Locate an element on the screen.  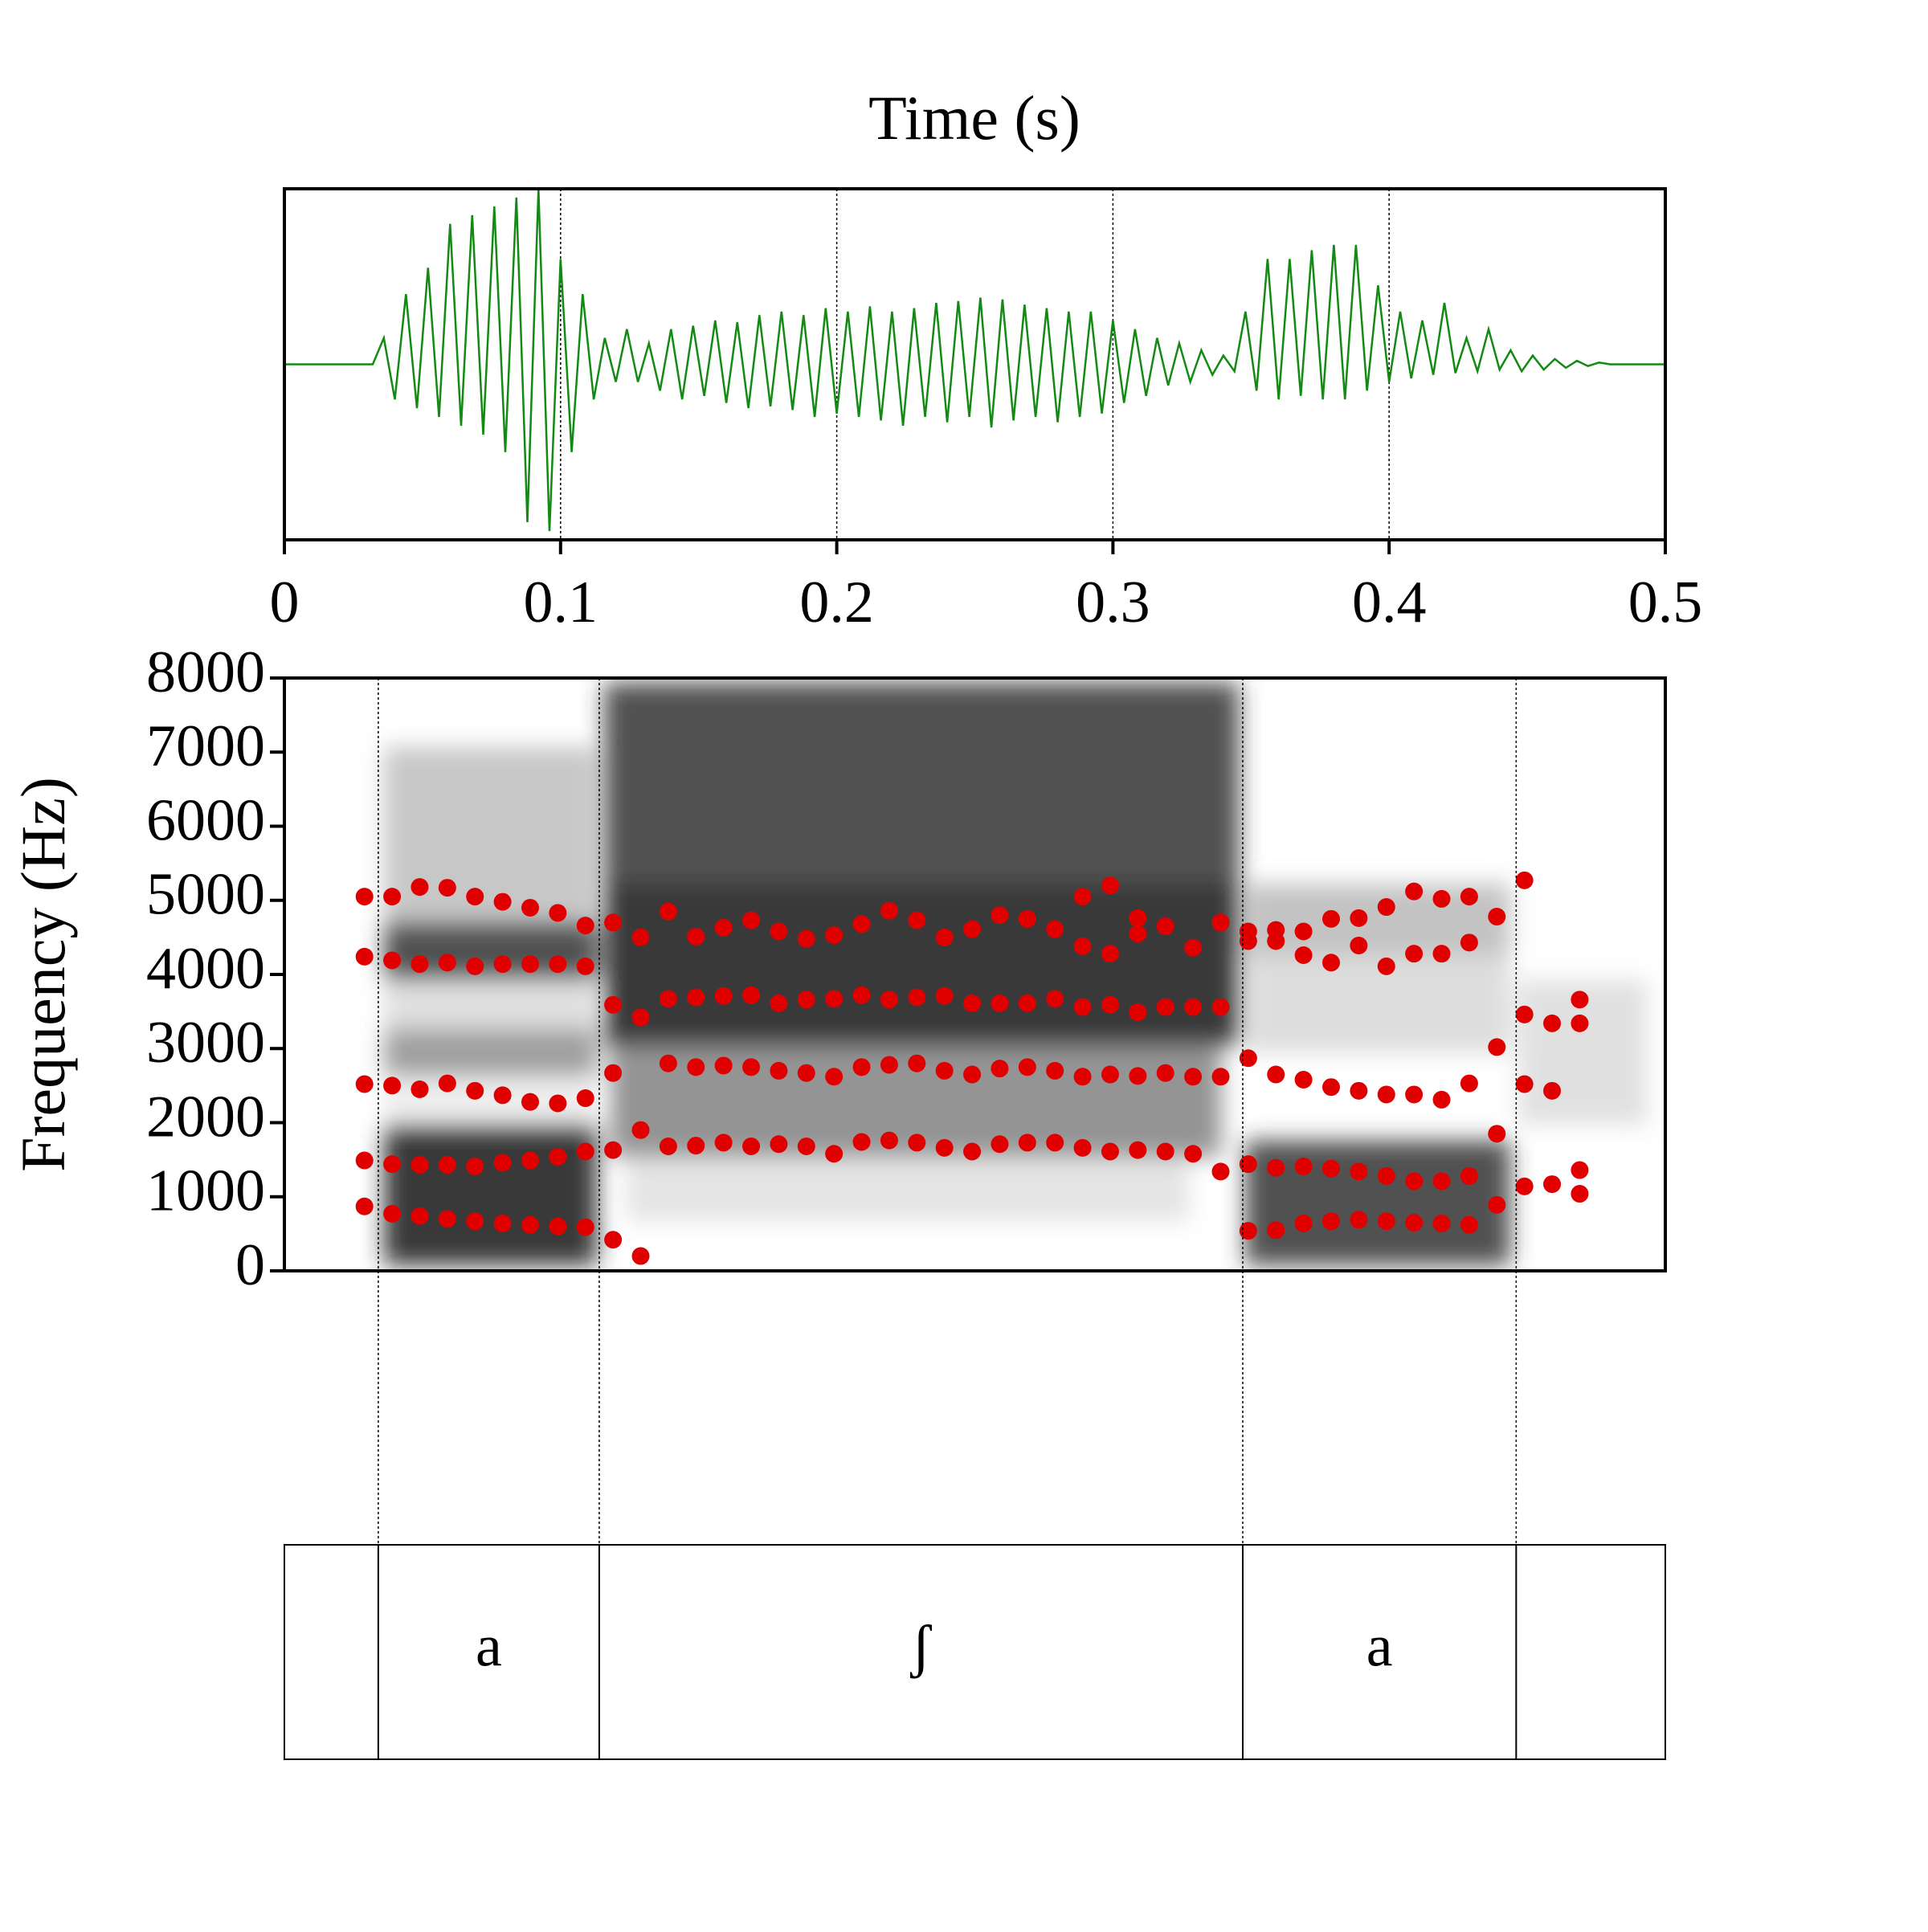
x-tick-label: 0.4 is located at coordinates (1389, 602).